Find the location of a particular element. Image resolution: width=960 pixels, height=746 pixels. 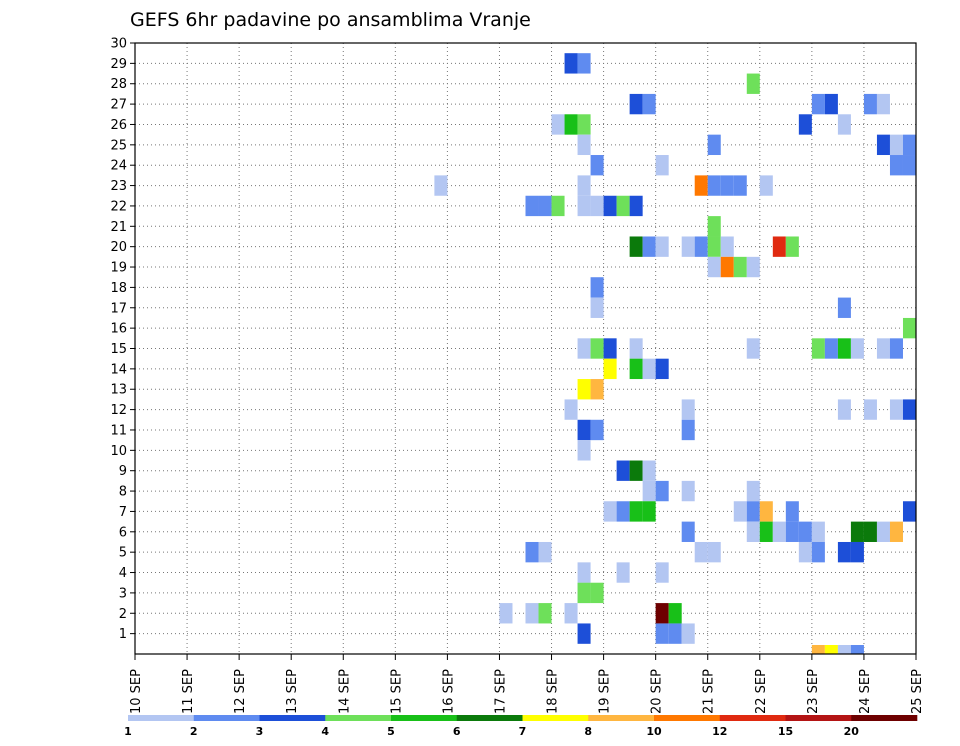

y-tick-label: 7 is located at coordinates (123, 512).